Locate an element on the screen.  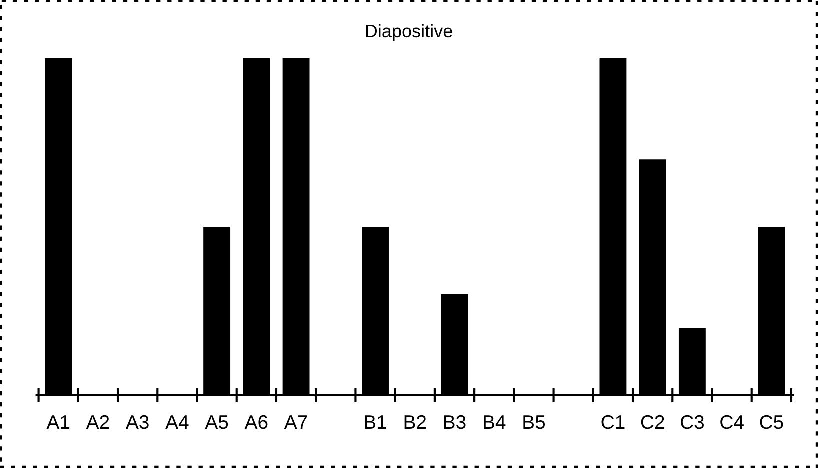
chart-title: Diapositive is located at coordinates (409, 33).